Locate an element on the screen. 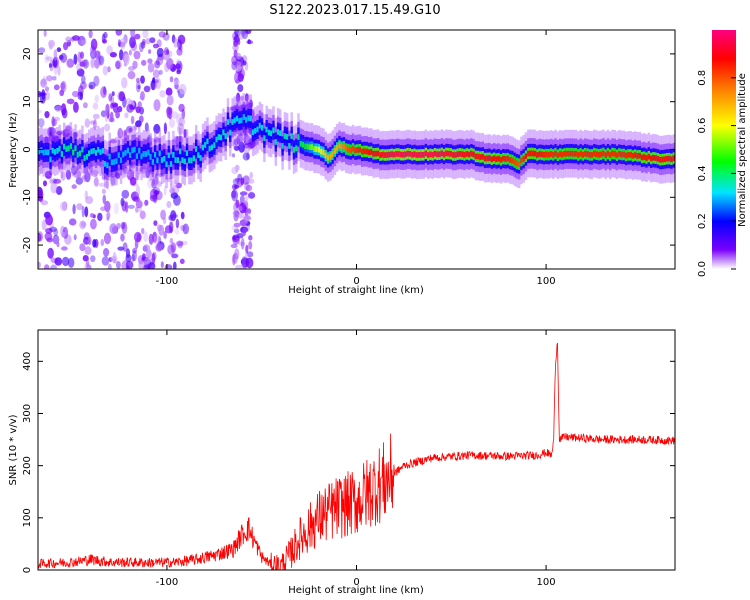 The width and height of the screenshot is (750, 600). spectrogram-x-tick-label: -100 is located at coordinates (167, 281).